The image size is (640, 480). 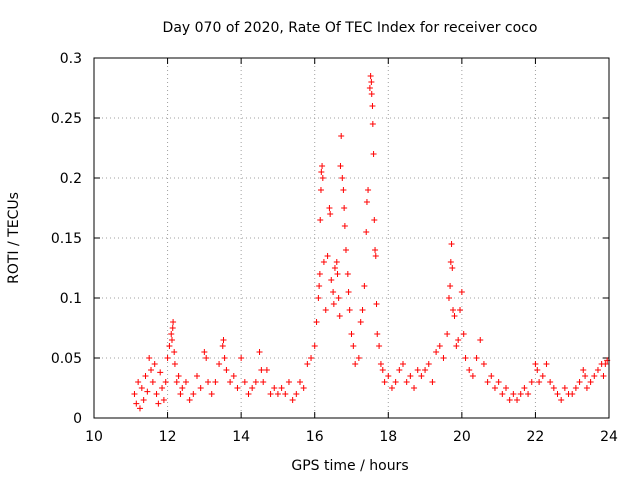 I want to click on x-tick-label: 10, so click(x=94, y=437).